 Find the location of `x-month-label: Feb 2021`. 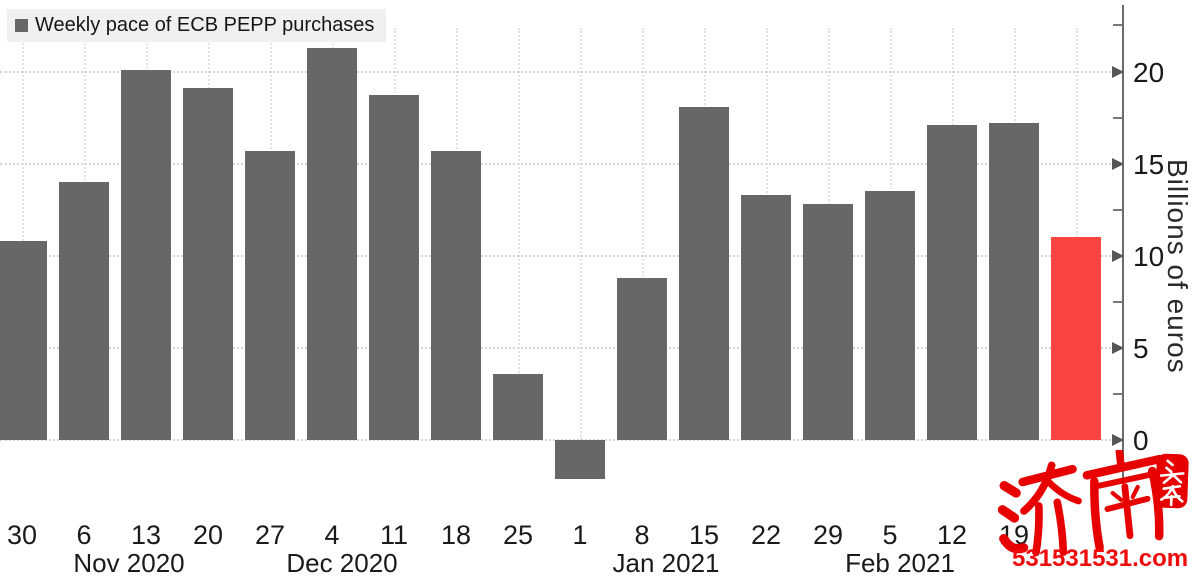

x-month-label: Feb 2021 is located at coordinates (900, 562).